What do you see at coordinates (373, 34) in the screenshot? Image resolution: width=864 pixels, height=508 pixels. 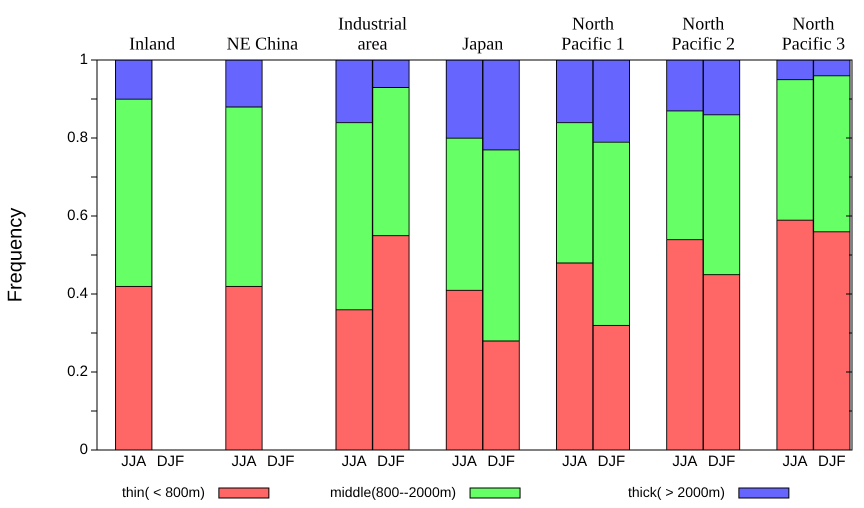 I see `text: Industrial area` at bounding box center [373, 34].